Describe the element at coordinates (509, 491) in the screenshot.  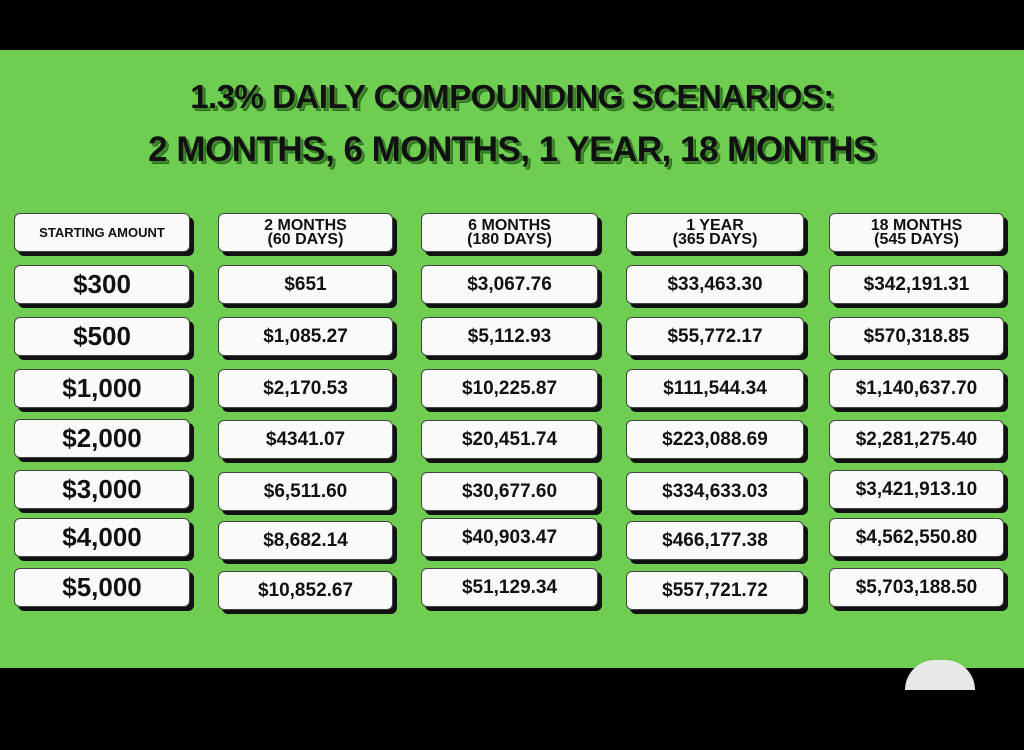
I see `value-6-months: $30,677.60` at that location.